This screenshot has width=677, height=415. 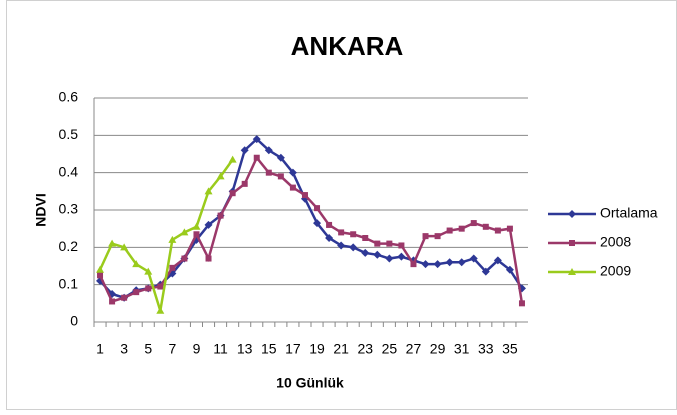 What do you see at coordinates (124, 349) in the screenshot?
I see `x-tick-label: 3` at bounding box center [124, 349].